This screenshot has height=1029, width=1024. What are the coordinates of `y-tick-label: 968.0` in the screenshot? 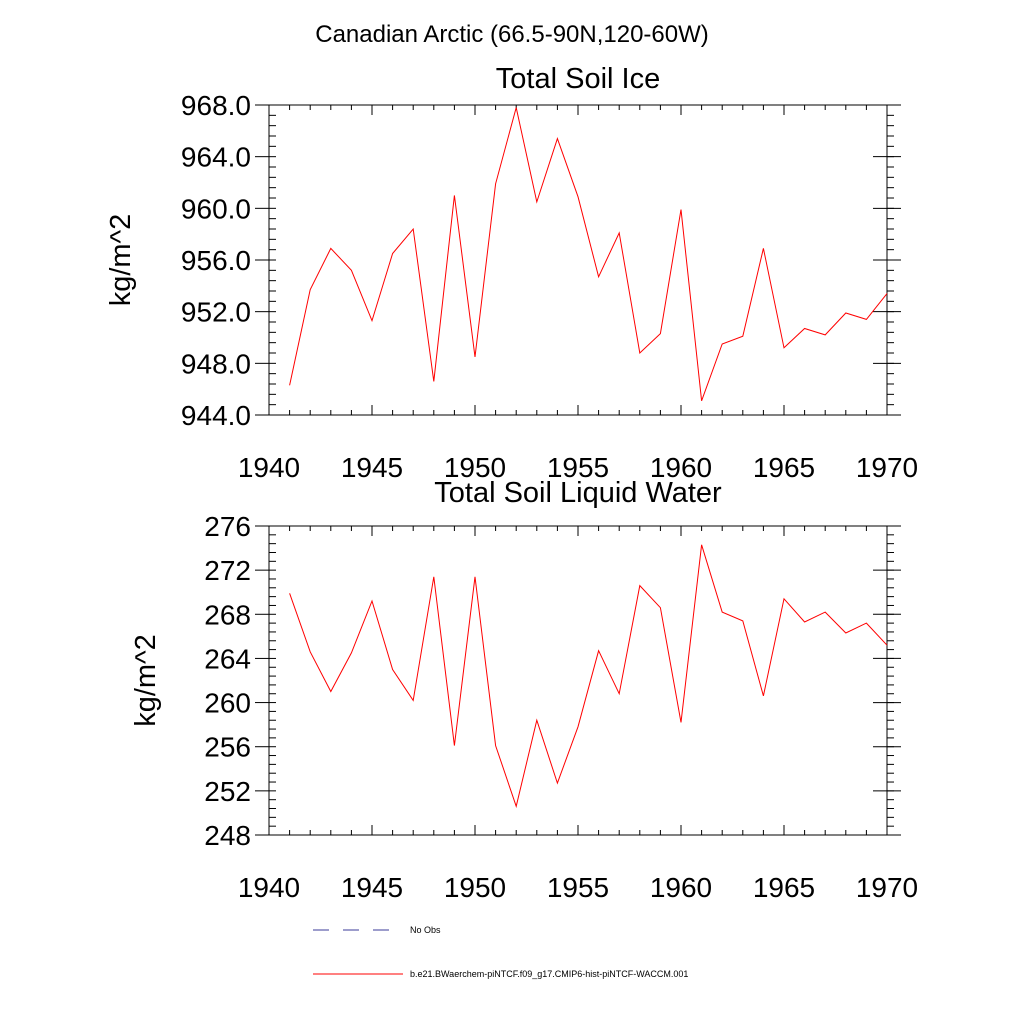 It's located at (216, 105).